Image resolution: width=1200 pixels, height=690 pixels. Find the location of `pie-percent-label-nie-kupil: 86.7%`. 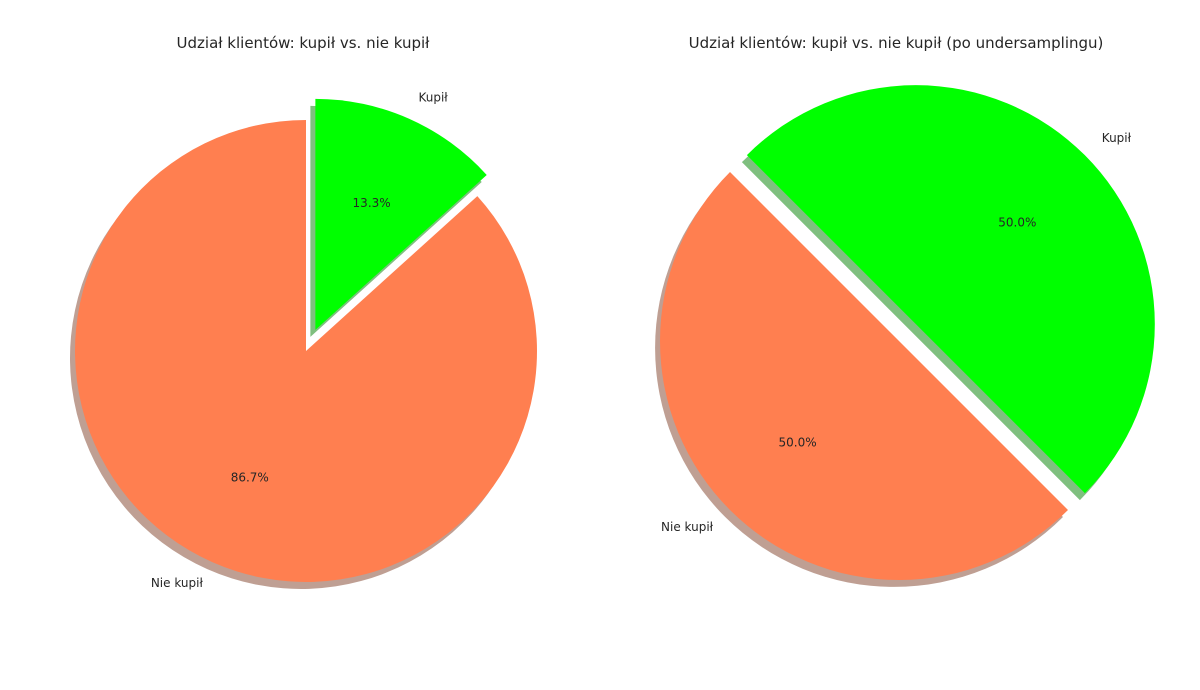

pie-percent-label-nie-kupil: 86.7% is located at coordinates (250, 478).